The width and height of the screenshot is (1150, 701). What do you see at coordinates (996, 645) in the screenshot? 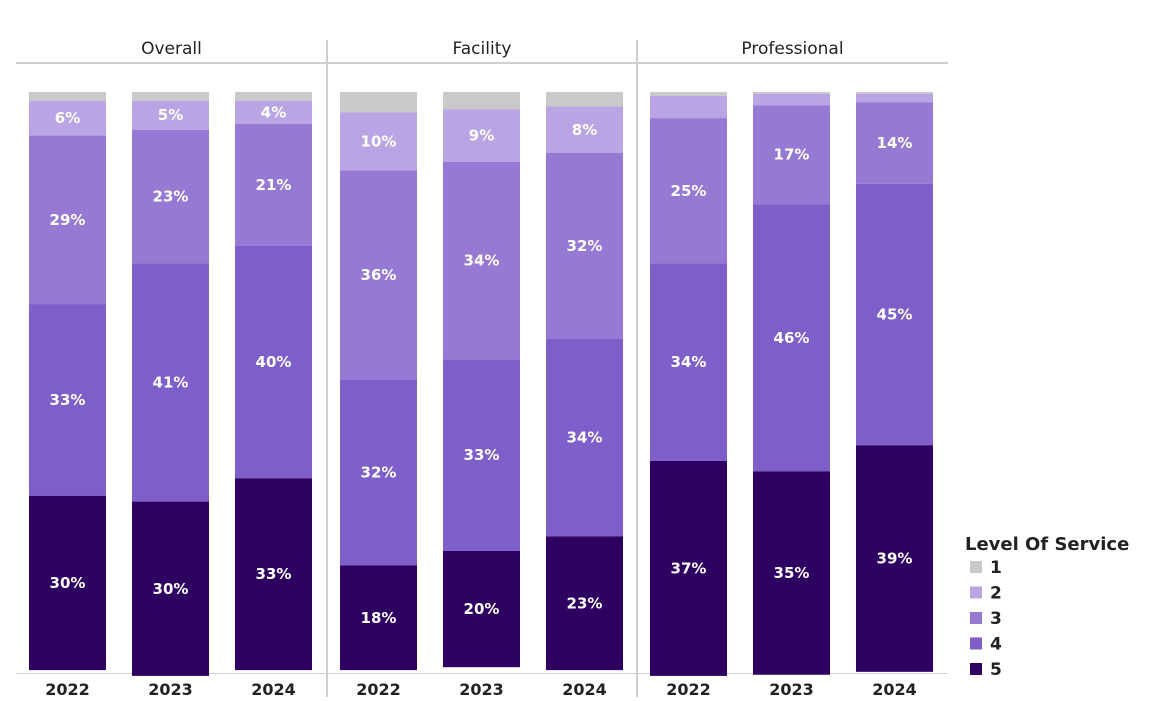
I see `legend-label-4: 4` at bounding box center [996, 645].